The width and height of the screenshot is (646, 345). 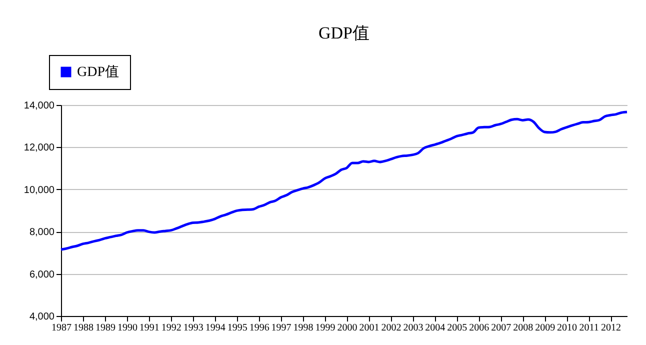 I want to click on chart-title: GDP值, so click(x=344, y=33).